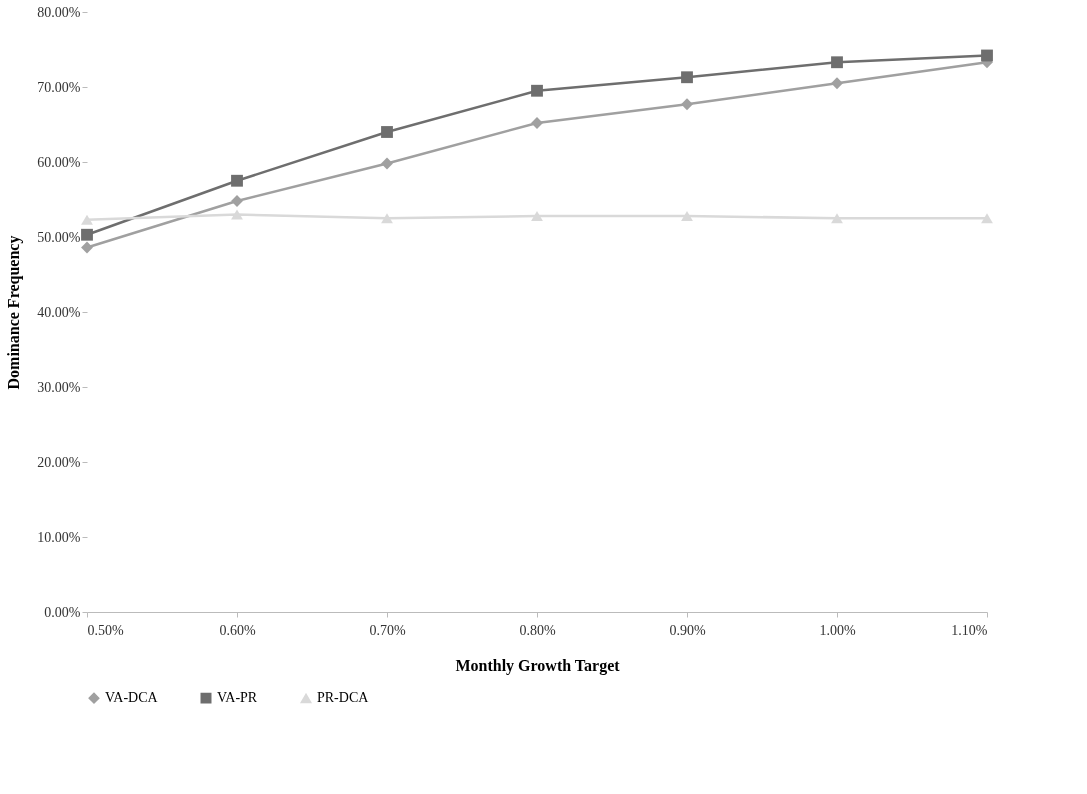 Image resolution: width=1087 pixels, height=794 pixels. I want to click on x-tick-label: 1.00%, so click(837, 630).